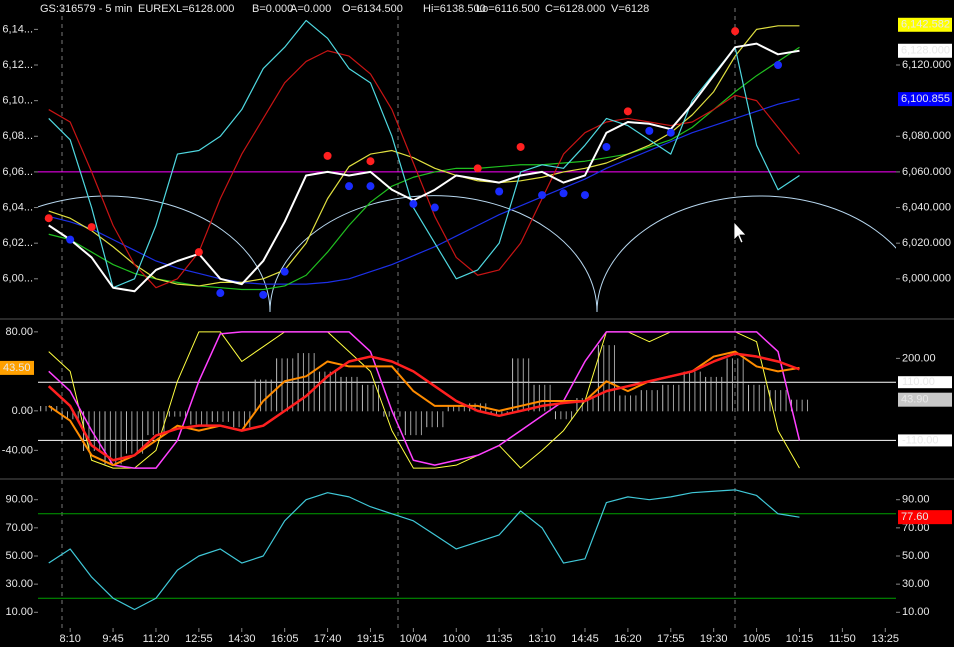  I want to click on x-tick-label: 8:10, so click(69, 639).